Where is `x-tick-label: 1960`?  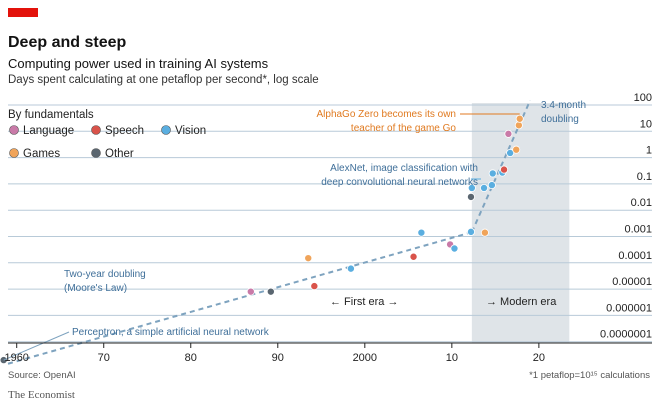 x-tick-label: 1960 is located at coordinates (16, 358).